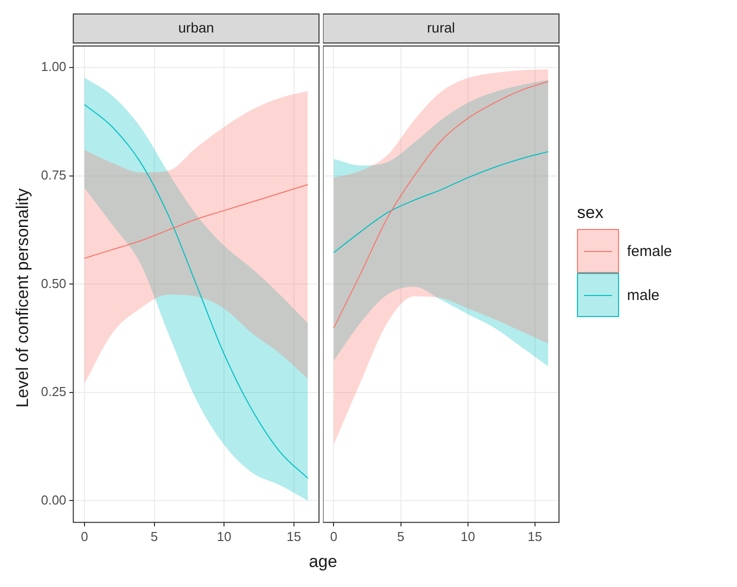  What do you see at coordinates (53, 283) in the screenshot?
I see `y-tick-label: 0.50` at bounding box center [53, 283].